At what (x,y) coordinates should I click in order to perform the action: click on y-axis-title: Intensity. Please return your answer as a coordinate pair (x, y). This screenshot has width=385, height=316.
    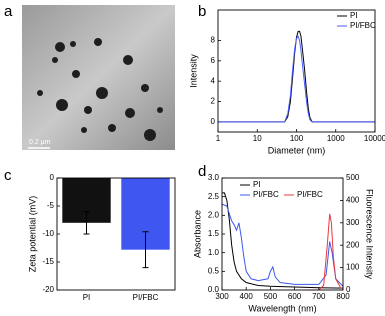
    Looking at the image, I should click on (193, 71).